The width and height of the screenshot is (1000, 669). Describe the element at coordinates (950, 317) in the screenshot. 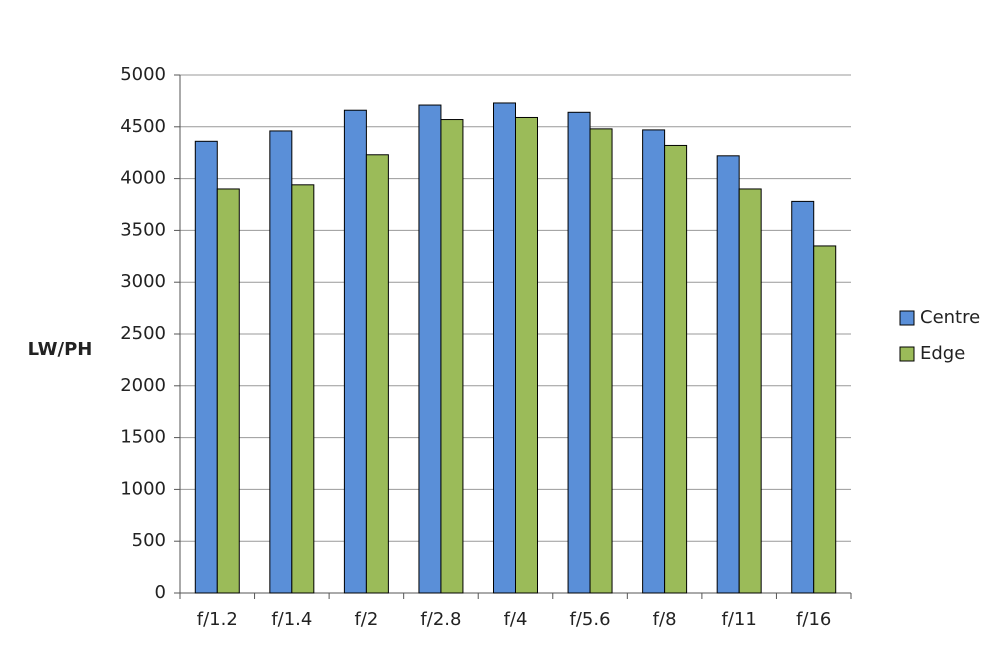

I see `legend-label: Centre` at that location.